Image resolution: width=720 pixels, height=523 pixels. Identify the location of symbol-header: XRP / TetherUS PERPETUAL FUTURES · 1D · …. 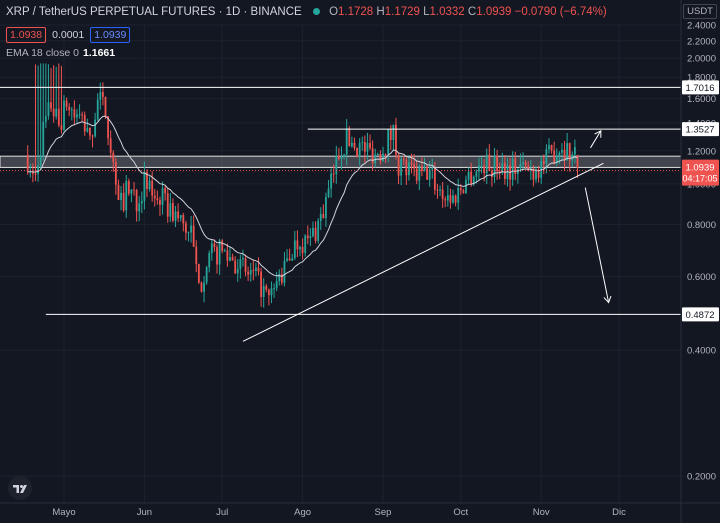
(306, 12).